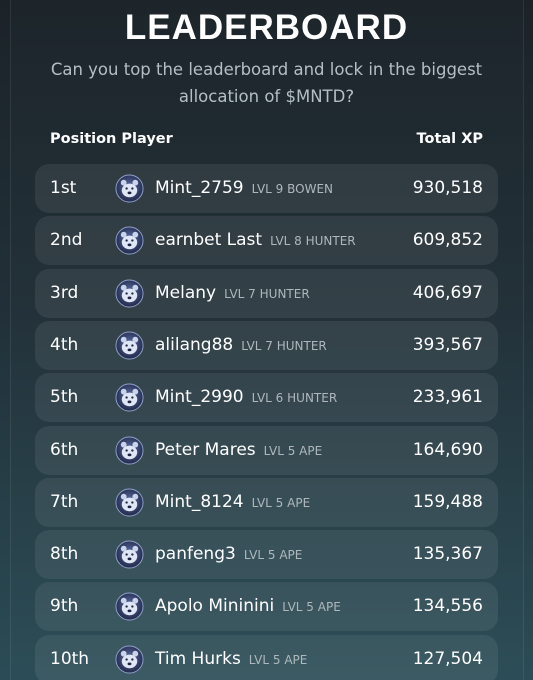 The width and height of the screenshot is (533, 680). What do you see at coordinates (266, 27) in the screenshot?
I see `title: LEADERBOARD` at bounding box center [266, 27].